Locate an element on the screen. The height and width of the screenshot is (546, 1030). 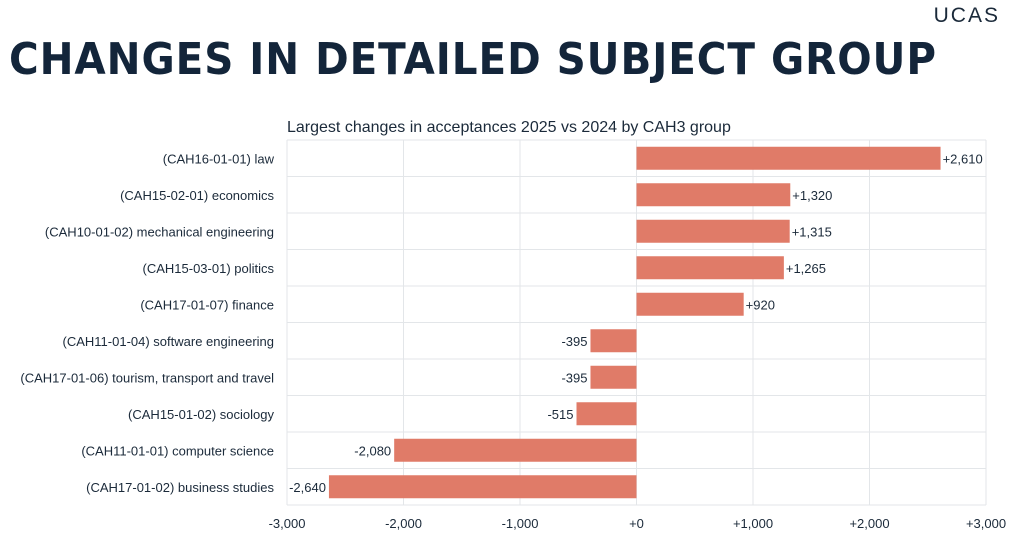
category-label: (CAH17-01-07) finance is located at coordinates (207, 304).